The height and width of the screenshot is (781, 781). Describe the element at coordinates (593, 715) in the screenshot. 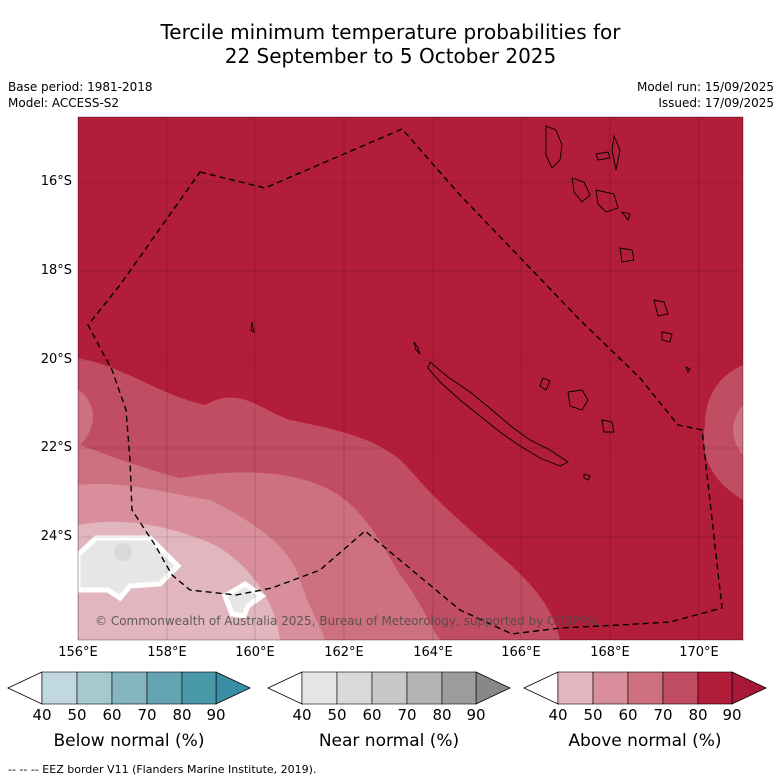

I see `above-normal-tick: 50` at that location.